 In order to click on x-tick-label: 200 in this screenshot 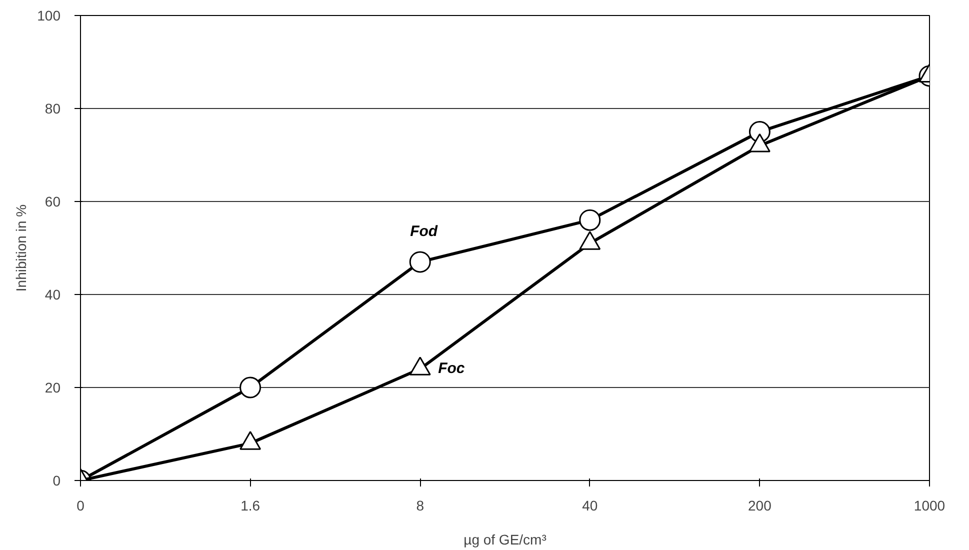, I will do `click(760, 506)`.